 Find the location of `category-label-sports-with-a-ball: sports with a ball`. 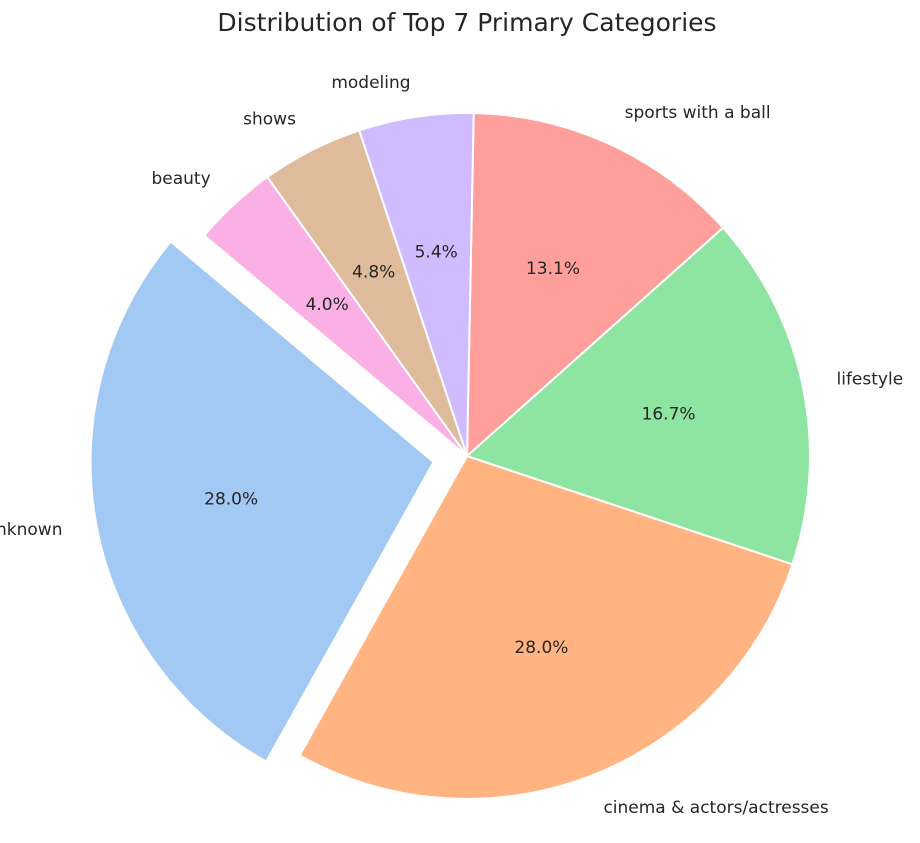

category-label-sports-with-a-ball: sports with a ball is located at coordinates (698, 113).